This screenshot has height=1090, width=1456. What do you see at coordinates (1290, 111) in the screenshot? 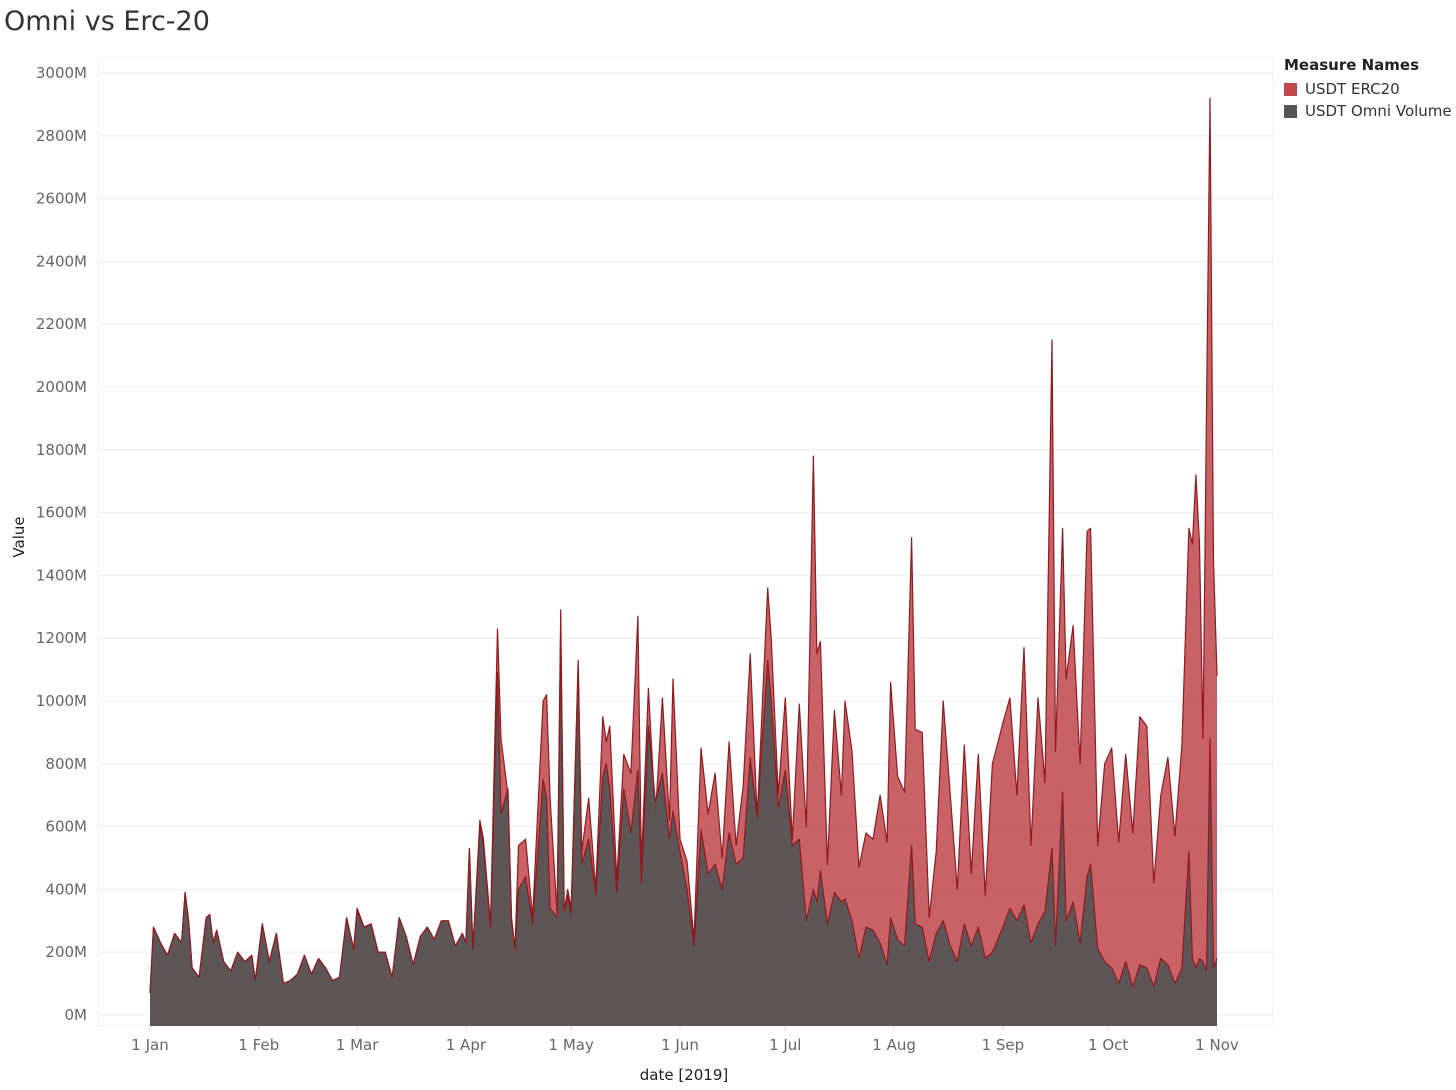
I see `legend-swatch-omni` at bounding box center [1290, 111].